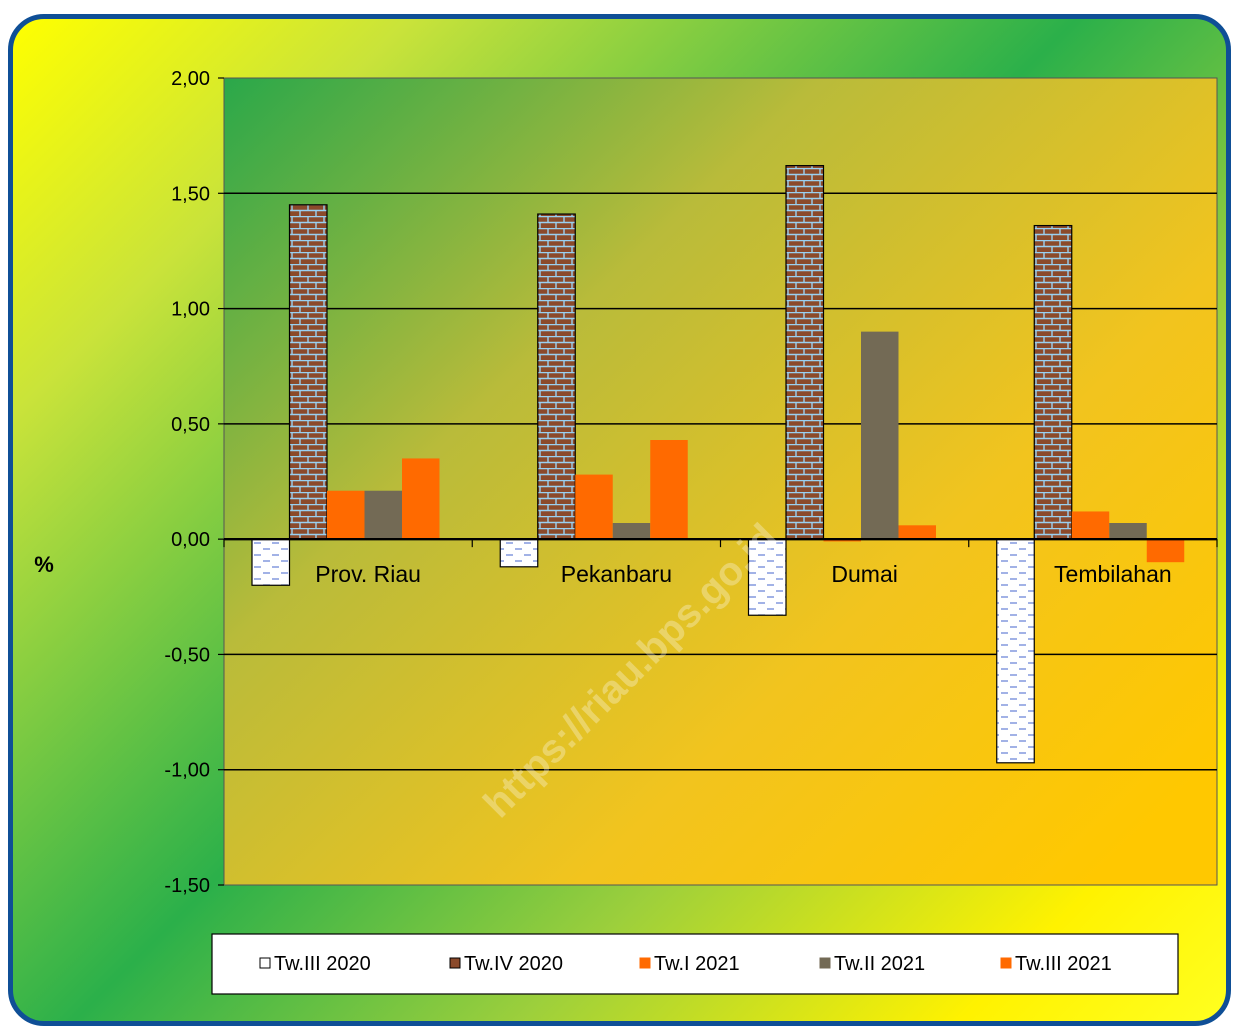 This screenshot has width=1235, height=1030. Describe the element at coordinates (190, 540) in the screenshot. I see `y-tick-label: 0,00` at that location.